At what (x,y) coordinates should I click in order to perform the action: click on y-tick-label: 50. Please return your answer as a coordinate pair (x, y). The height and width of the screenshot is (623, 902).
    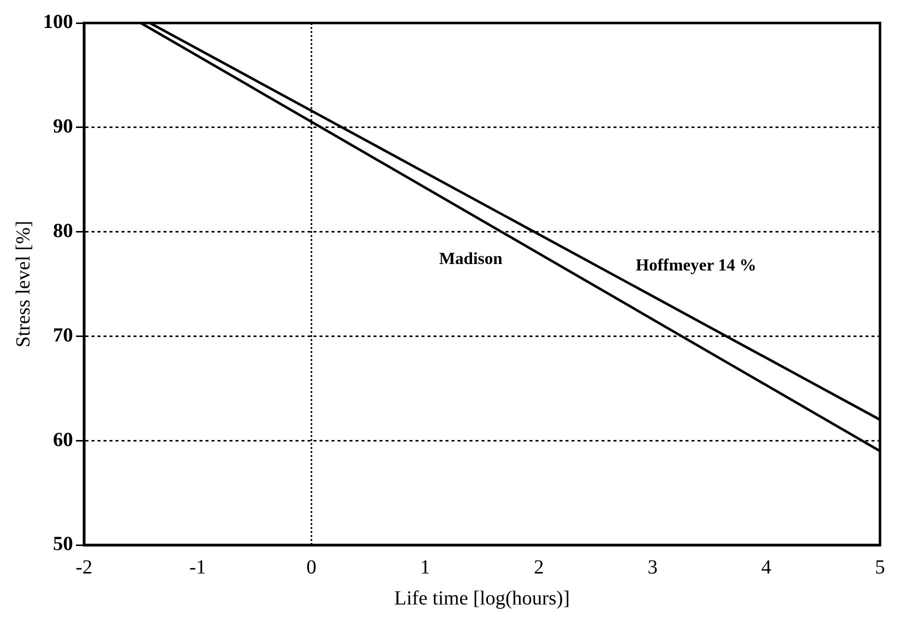
    Looking at the image, I should click on (63, 544).